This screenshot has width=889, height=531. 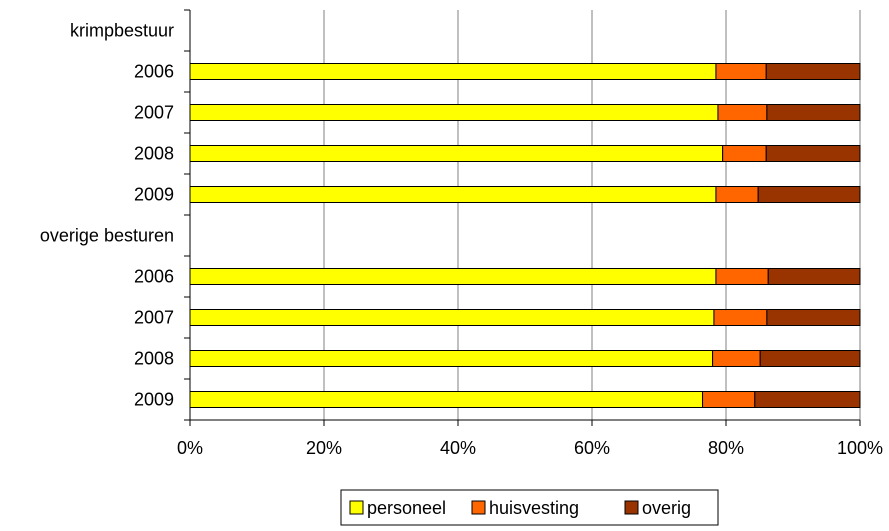 I want to click on legend-swatch-personeel, so click(x=356, y=507).